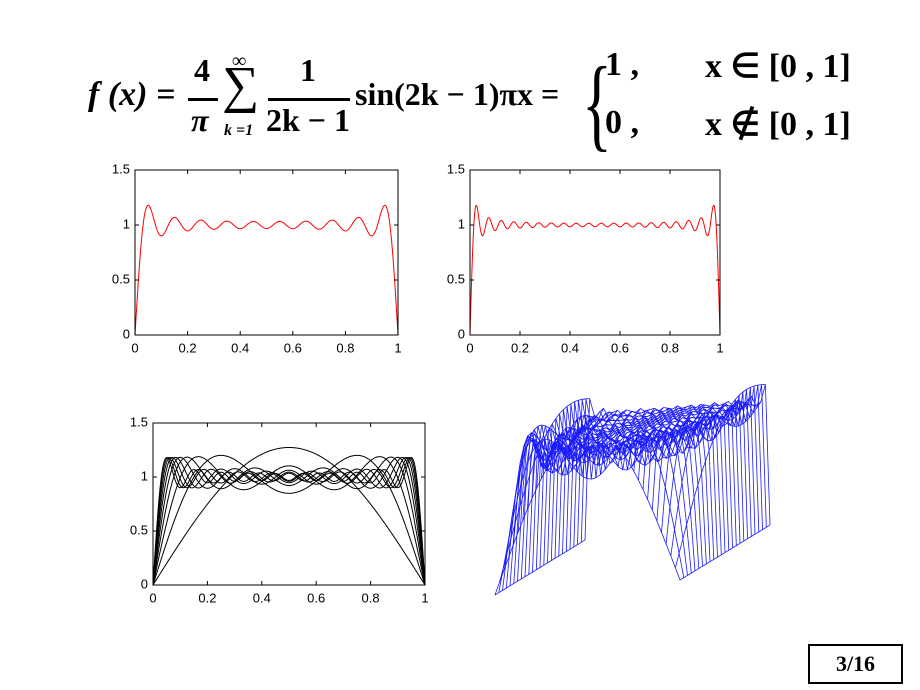  I want to click on sum-sign: ∑, so click(241, 85).